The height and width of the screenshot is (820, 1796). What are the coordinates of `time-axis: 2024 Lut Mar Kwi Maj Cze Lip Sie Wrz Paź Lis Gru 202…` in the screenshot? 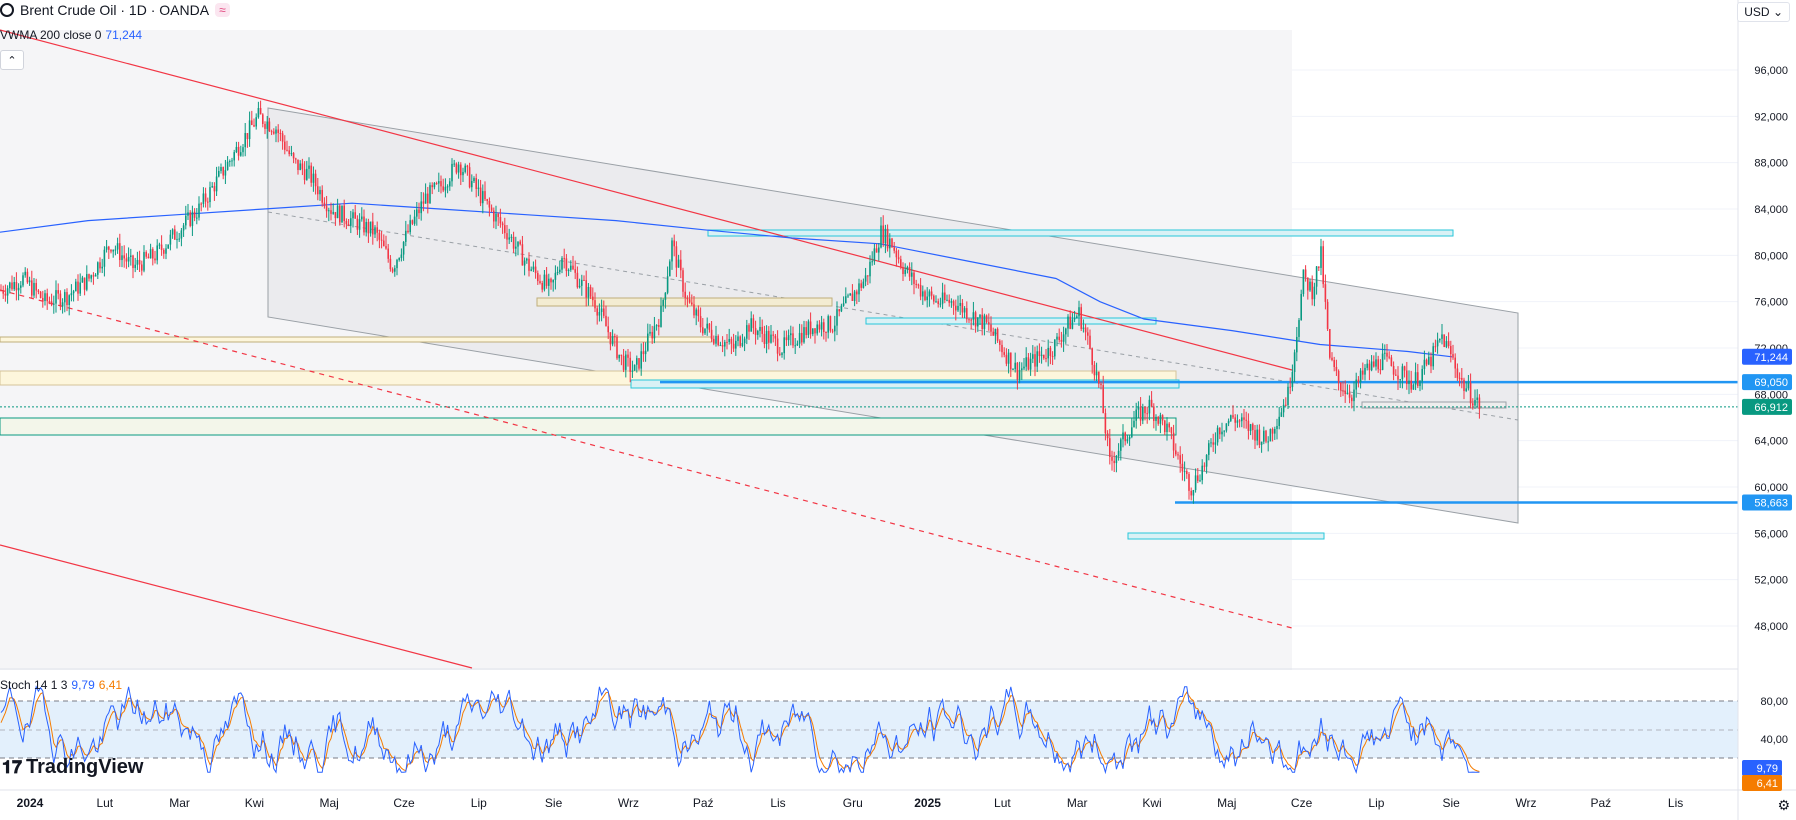 It's located at (850, 803).